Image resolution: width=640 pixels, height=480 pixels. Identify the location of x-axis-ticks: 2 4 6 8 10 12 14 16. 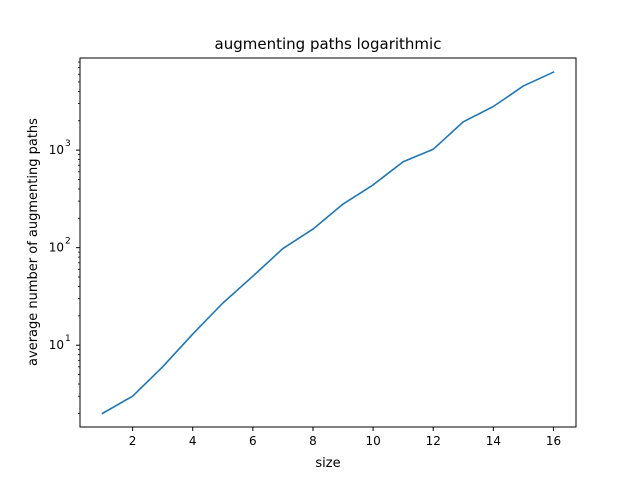
(345, 437).